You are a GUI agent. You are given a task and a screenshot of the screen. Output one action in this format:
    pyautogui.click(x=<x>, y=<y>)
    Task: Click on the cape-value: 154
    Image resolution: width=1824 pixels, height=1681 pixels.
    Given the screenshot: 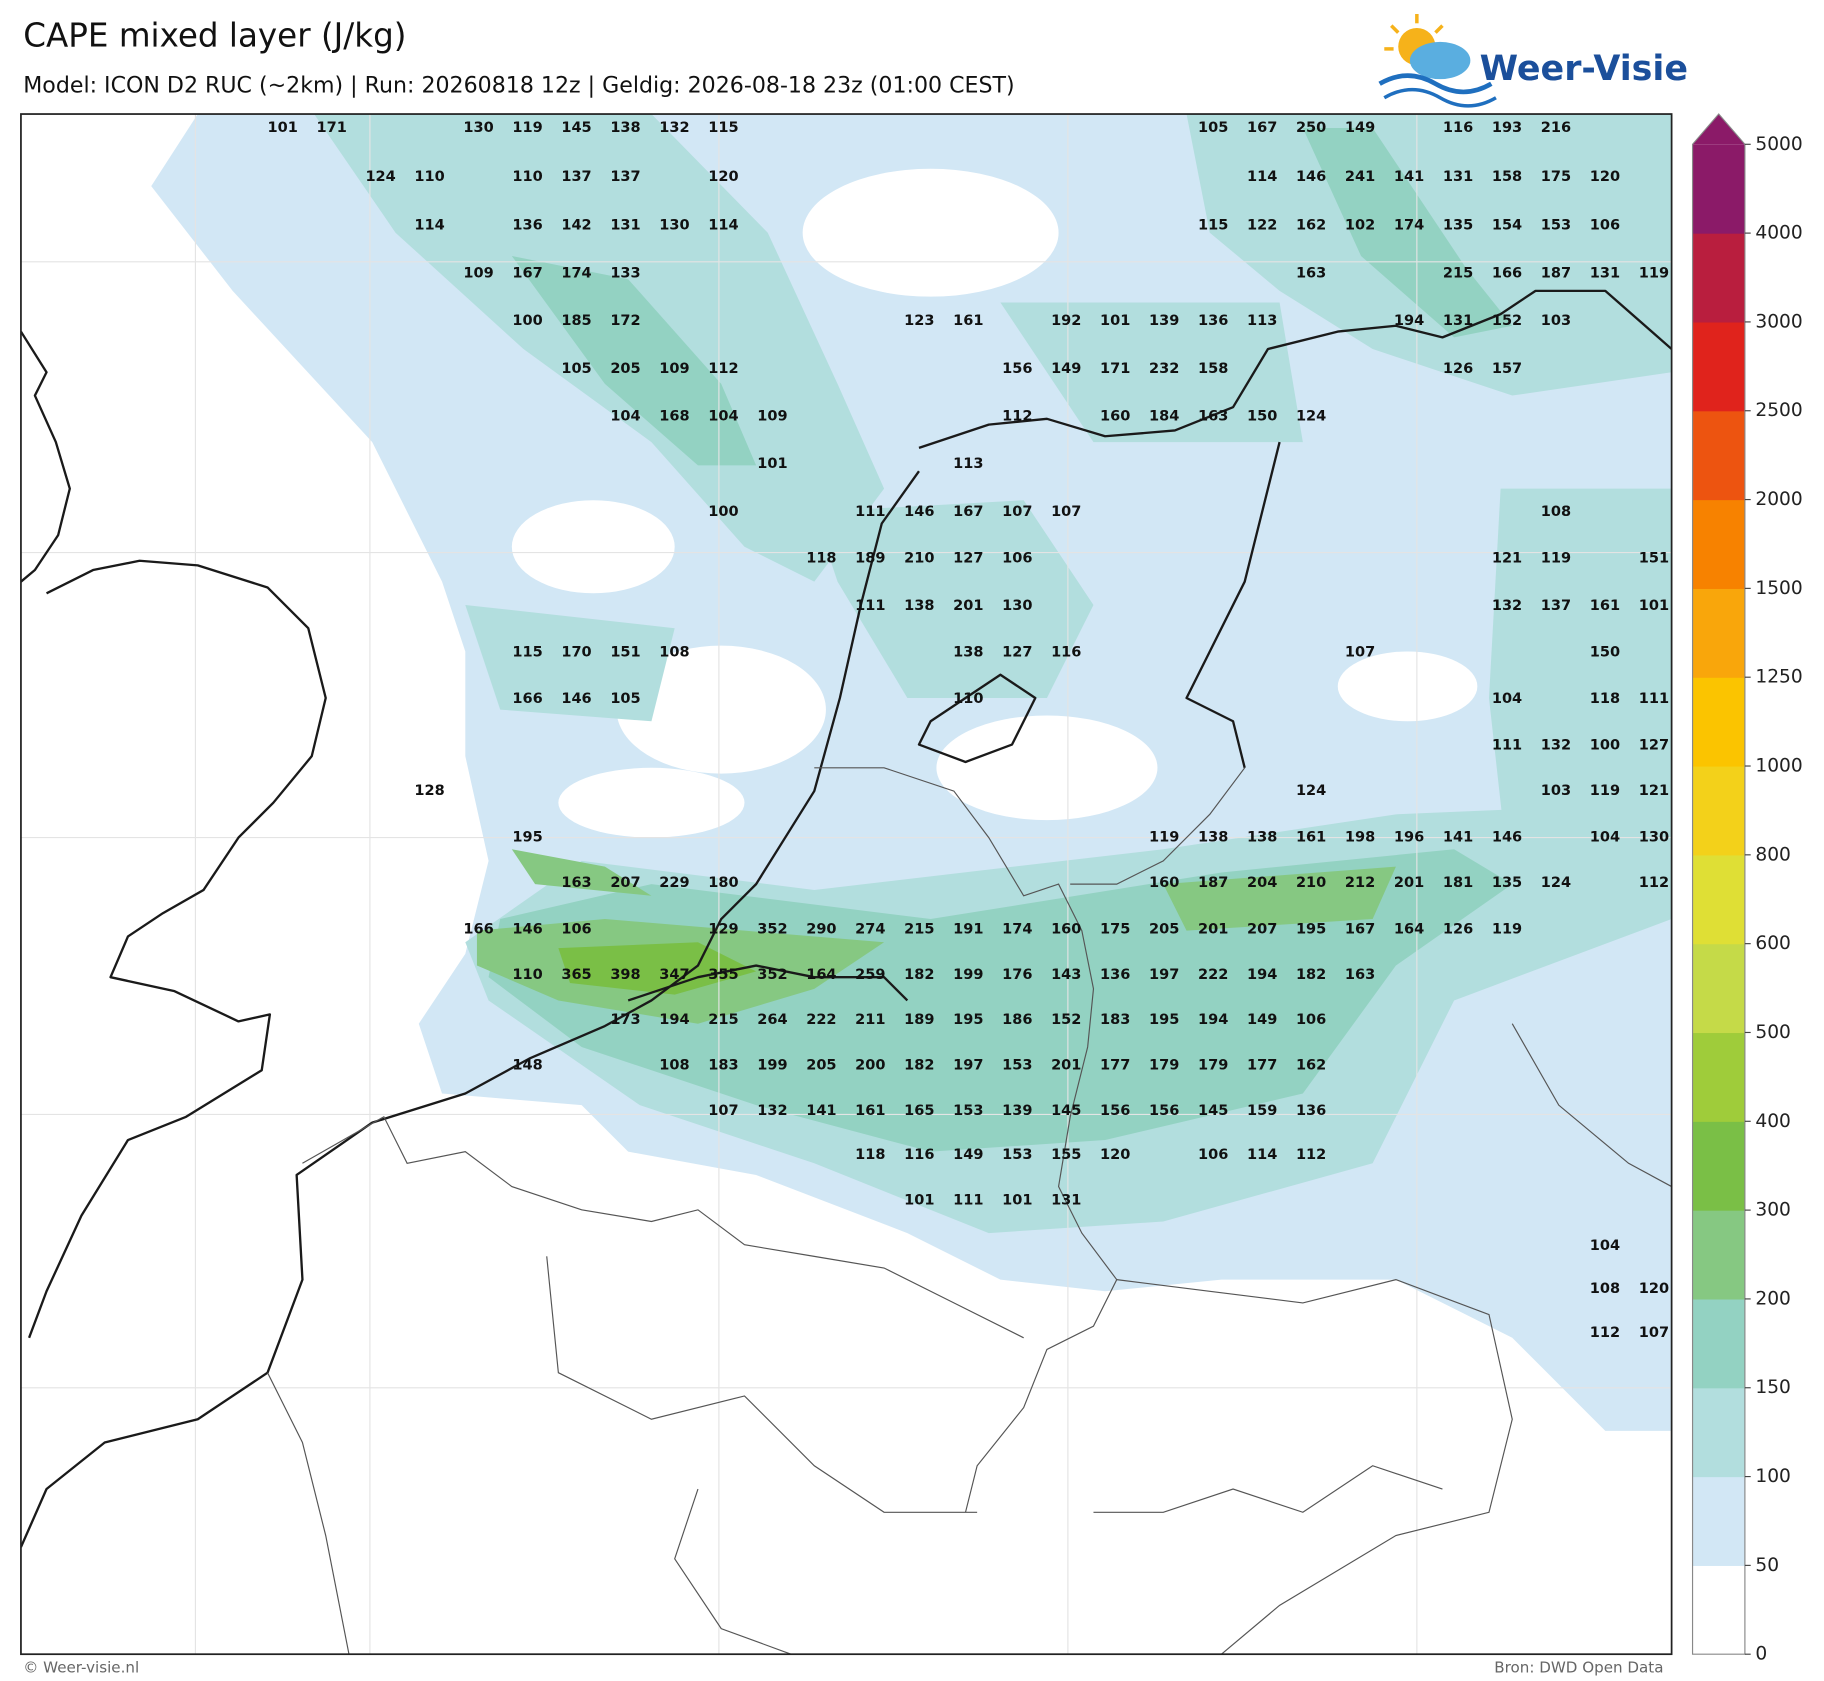 What is the action you would take?
    pyautogui.click(x=1507, y=226)
    